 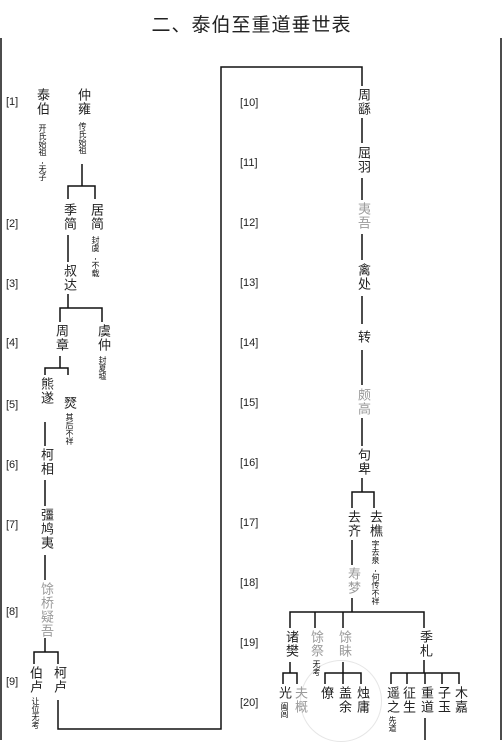 What do you see at coordinates (12, 612) in the screenshot?
I see `gen-8: [8]` at bounding box center [12, 612].